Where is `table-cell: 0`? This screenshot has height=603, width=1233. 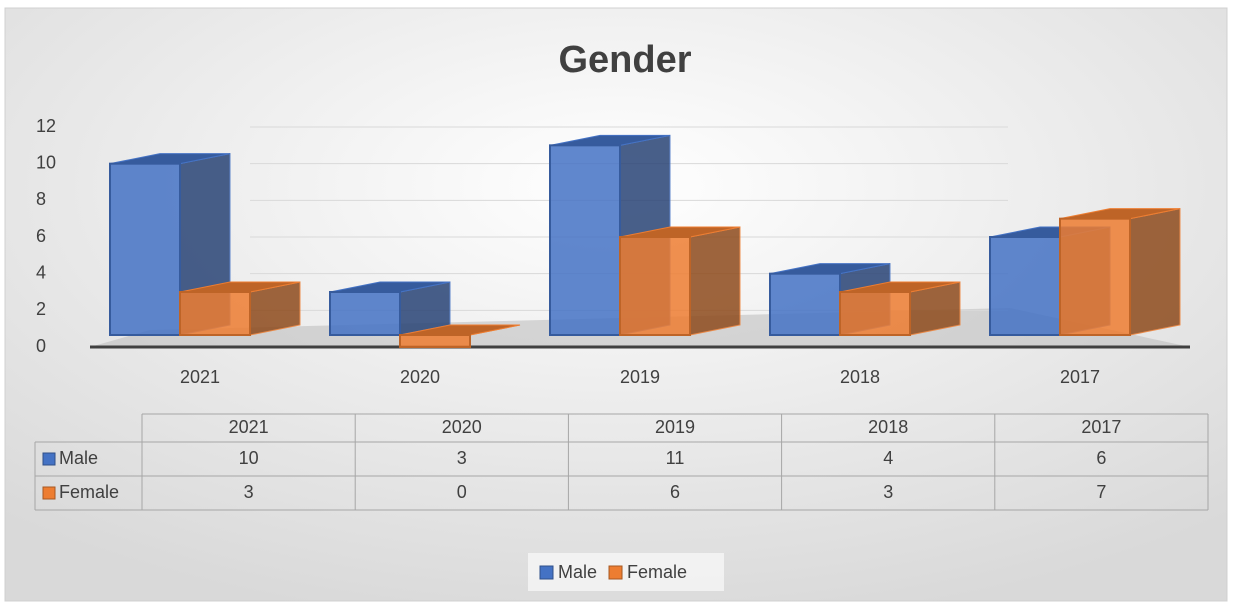
table-cell: 0 is located at coordinates (462, 492).